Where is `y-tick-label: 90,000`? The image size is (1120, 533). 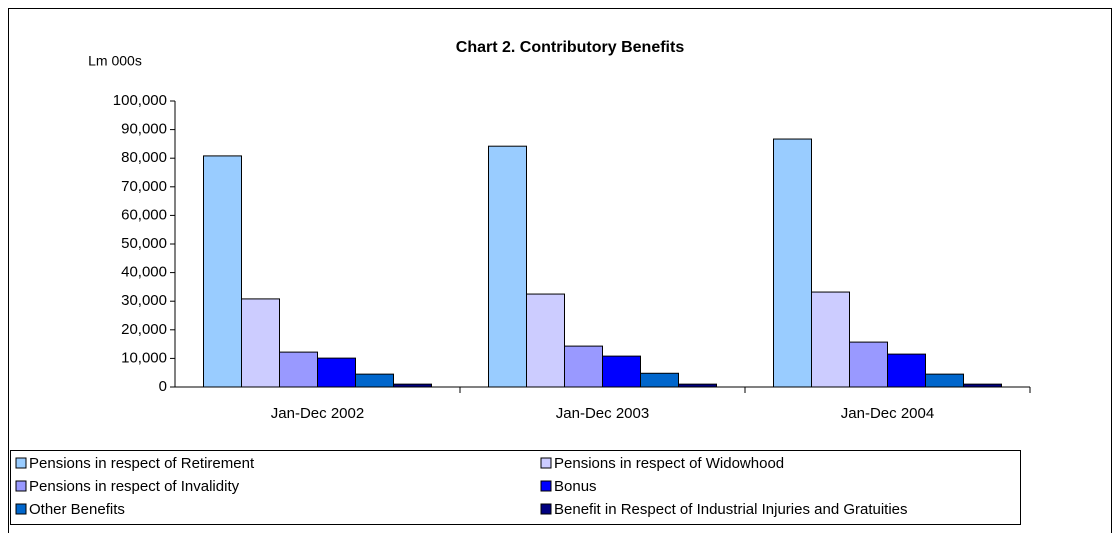
y-tick-label: 90,000 is located at coordinates (144, 129).